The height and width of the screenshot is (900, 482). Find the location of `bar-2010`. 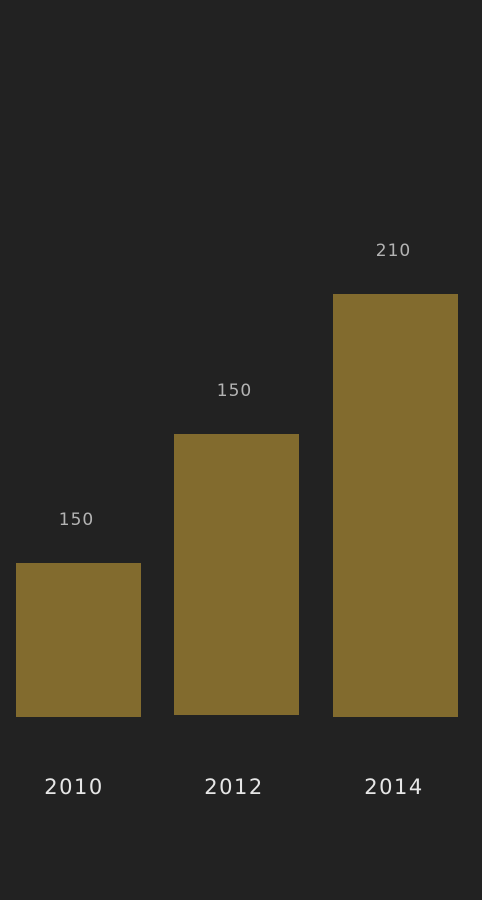

bar-2010 is located at coordinates (78, 640).